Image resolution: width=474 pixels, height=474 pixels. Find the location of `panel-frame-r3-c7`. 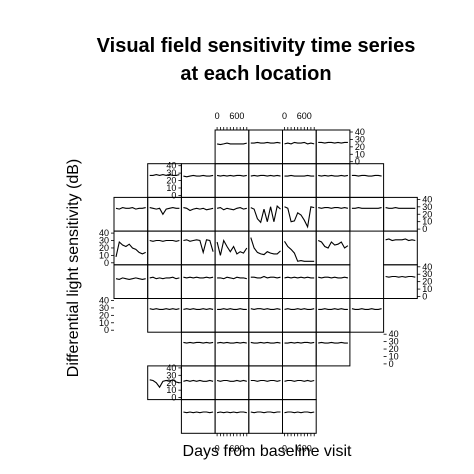

panel-frame-r3-c7 is located at coordinates (367, 214).